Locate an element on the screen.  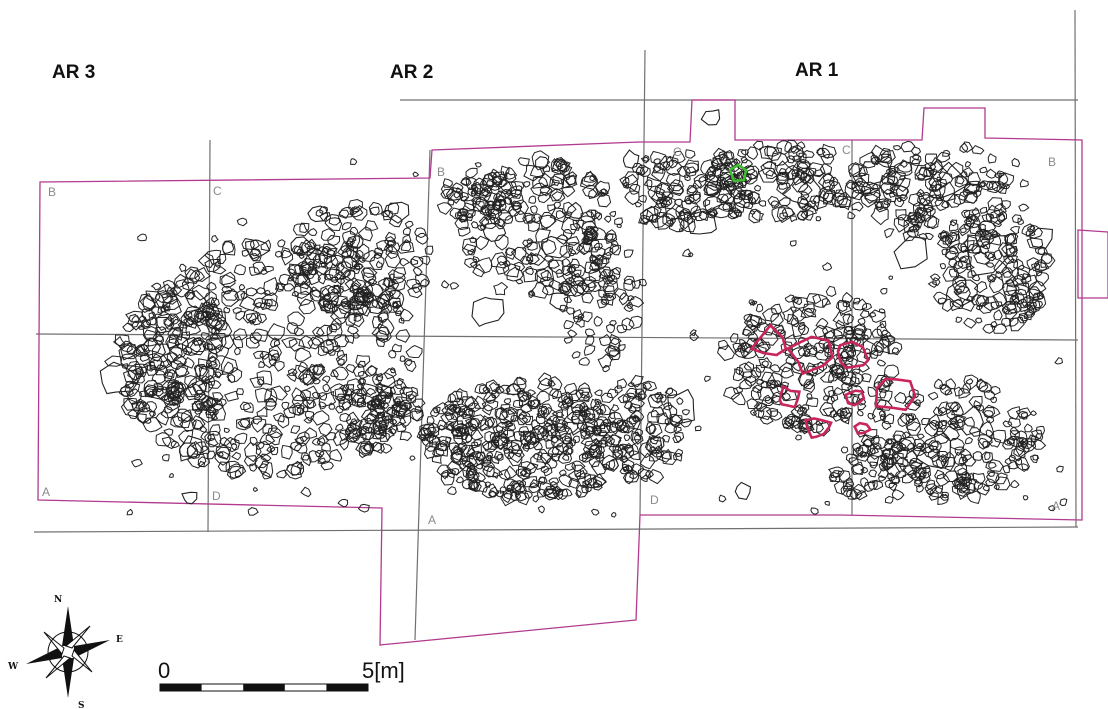
grid-line-vertical-ar3-ar2 is located at coordinates (422, 395).